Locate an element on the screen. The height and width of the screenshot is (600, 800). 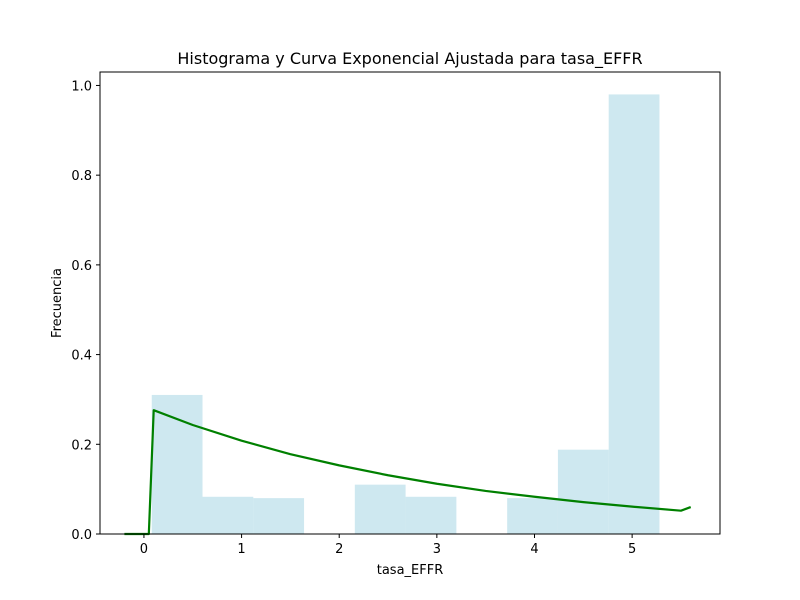
y-axis-ticks: 0.0 0.2 0.4 0.6 0.8 1.0 is located at coordinates (85, 311).